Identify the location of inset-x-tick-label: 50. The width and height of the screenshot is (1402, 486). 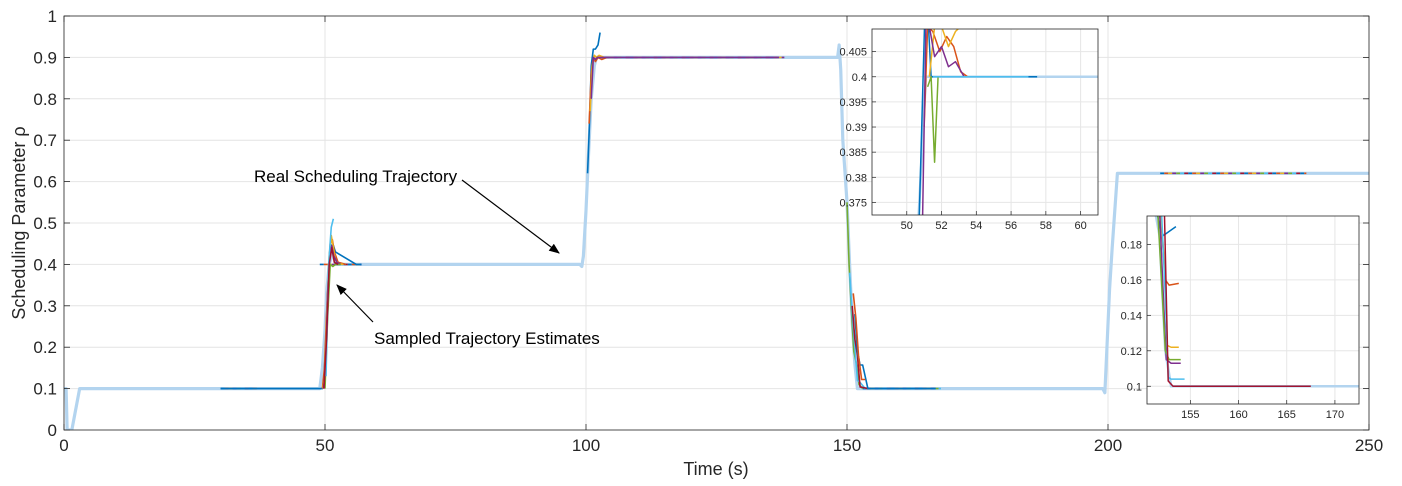
(907, 226).